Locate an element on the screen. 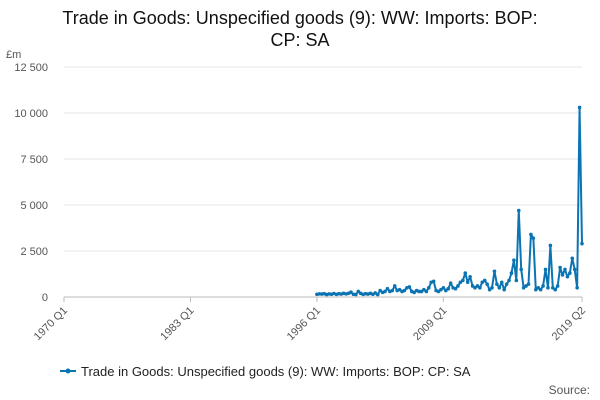 The height and width of the screenshot is (400, 600). y-tick-label: 2 500 is located at coordinates (34, 252).